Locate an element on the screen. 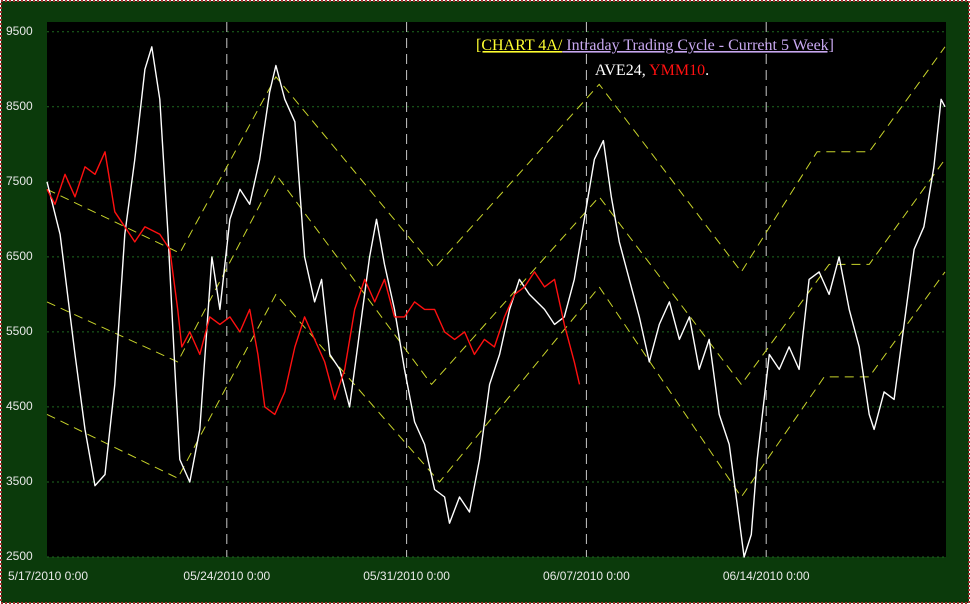  y-tick-label: 2500 is located at coordinates (19, 556).